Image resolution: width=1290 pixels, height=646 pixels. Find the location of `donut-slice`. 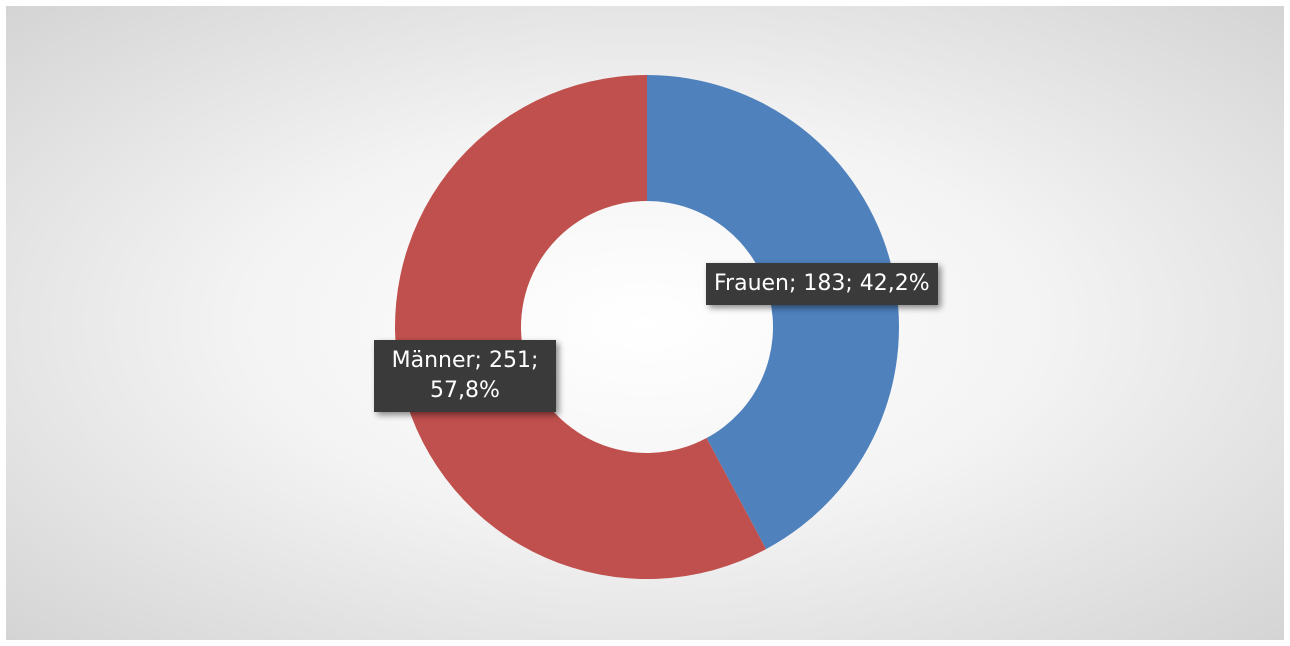

donut-slice is located at coordinates (773, 312).